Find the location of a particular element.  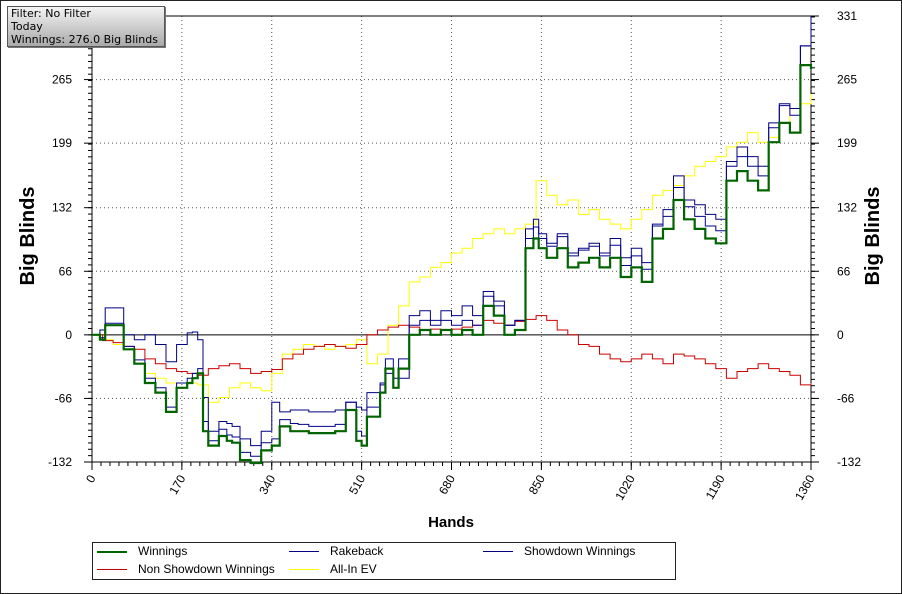

x-tick-label: 170 is located at coordinates (177, 484).